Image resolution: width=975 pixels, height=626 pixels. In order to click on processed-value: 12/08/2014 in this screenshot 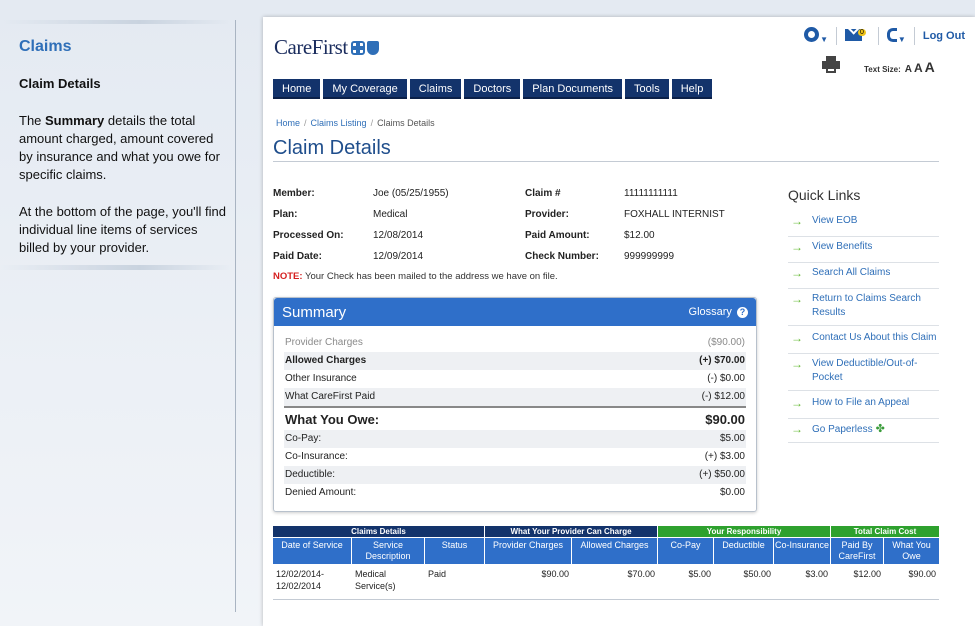, I will do `click(398, 235)`.